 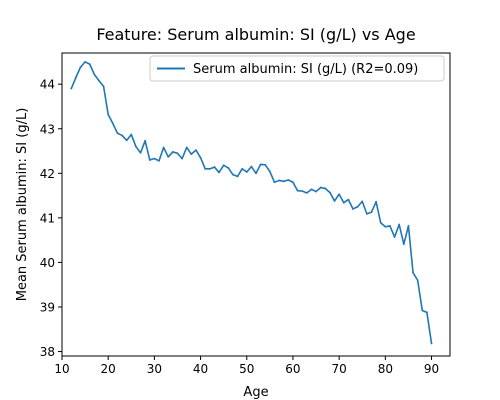 What do you see at coordinates (385, 369) in the screenshot?
I see `x-tick-label: 80` at bounding box center [385, 369].